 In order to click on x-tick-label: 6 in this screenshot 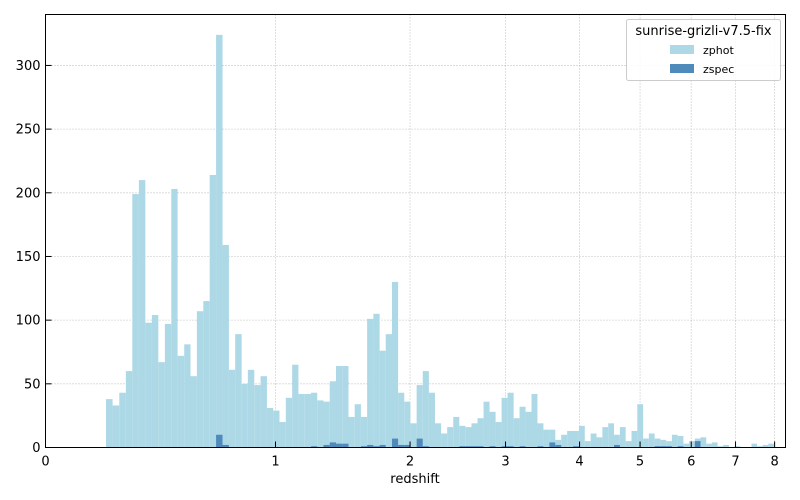, I will do `click(691, 462)`.